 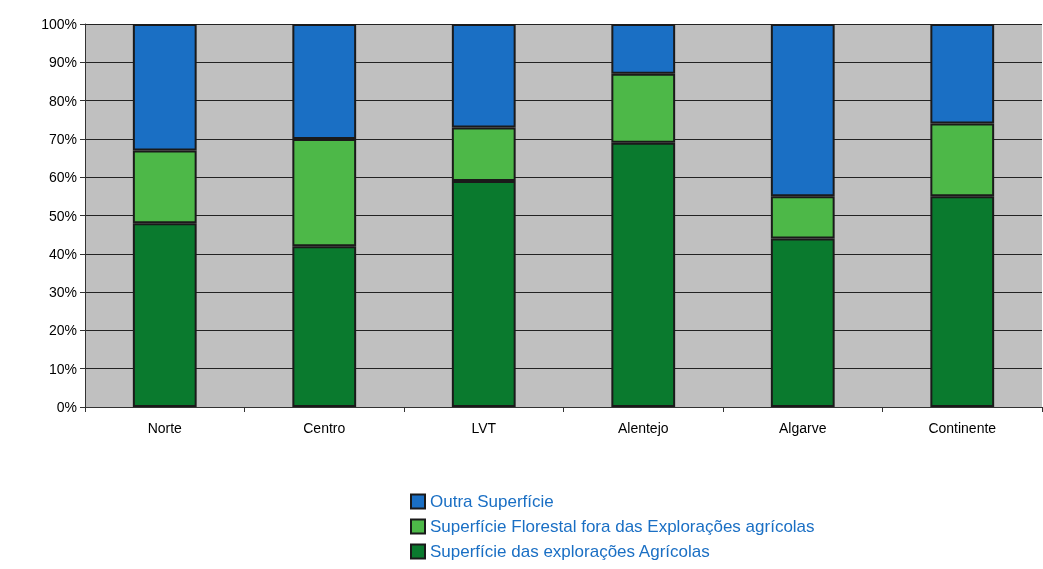 What do you see at coordinates (66, 407) in the screenshot?
I see `y-tick-label: 0%` at bounding box center [66, 407].